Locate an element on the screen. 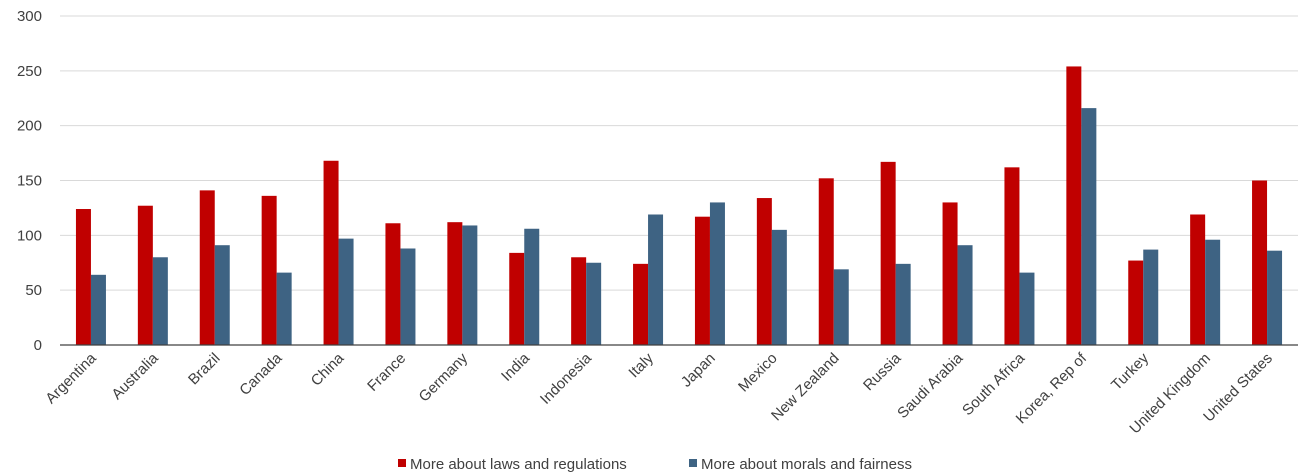 The image size is (1308, 476). x-tick-label: France is located at coordinates (386, 372).